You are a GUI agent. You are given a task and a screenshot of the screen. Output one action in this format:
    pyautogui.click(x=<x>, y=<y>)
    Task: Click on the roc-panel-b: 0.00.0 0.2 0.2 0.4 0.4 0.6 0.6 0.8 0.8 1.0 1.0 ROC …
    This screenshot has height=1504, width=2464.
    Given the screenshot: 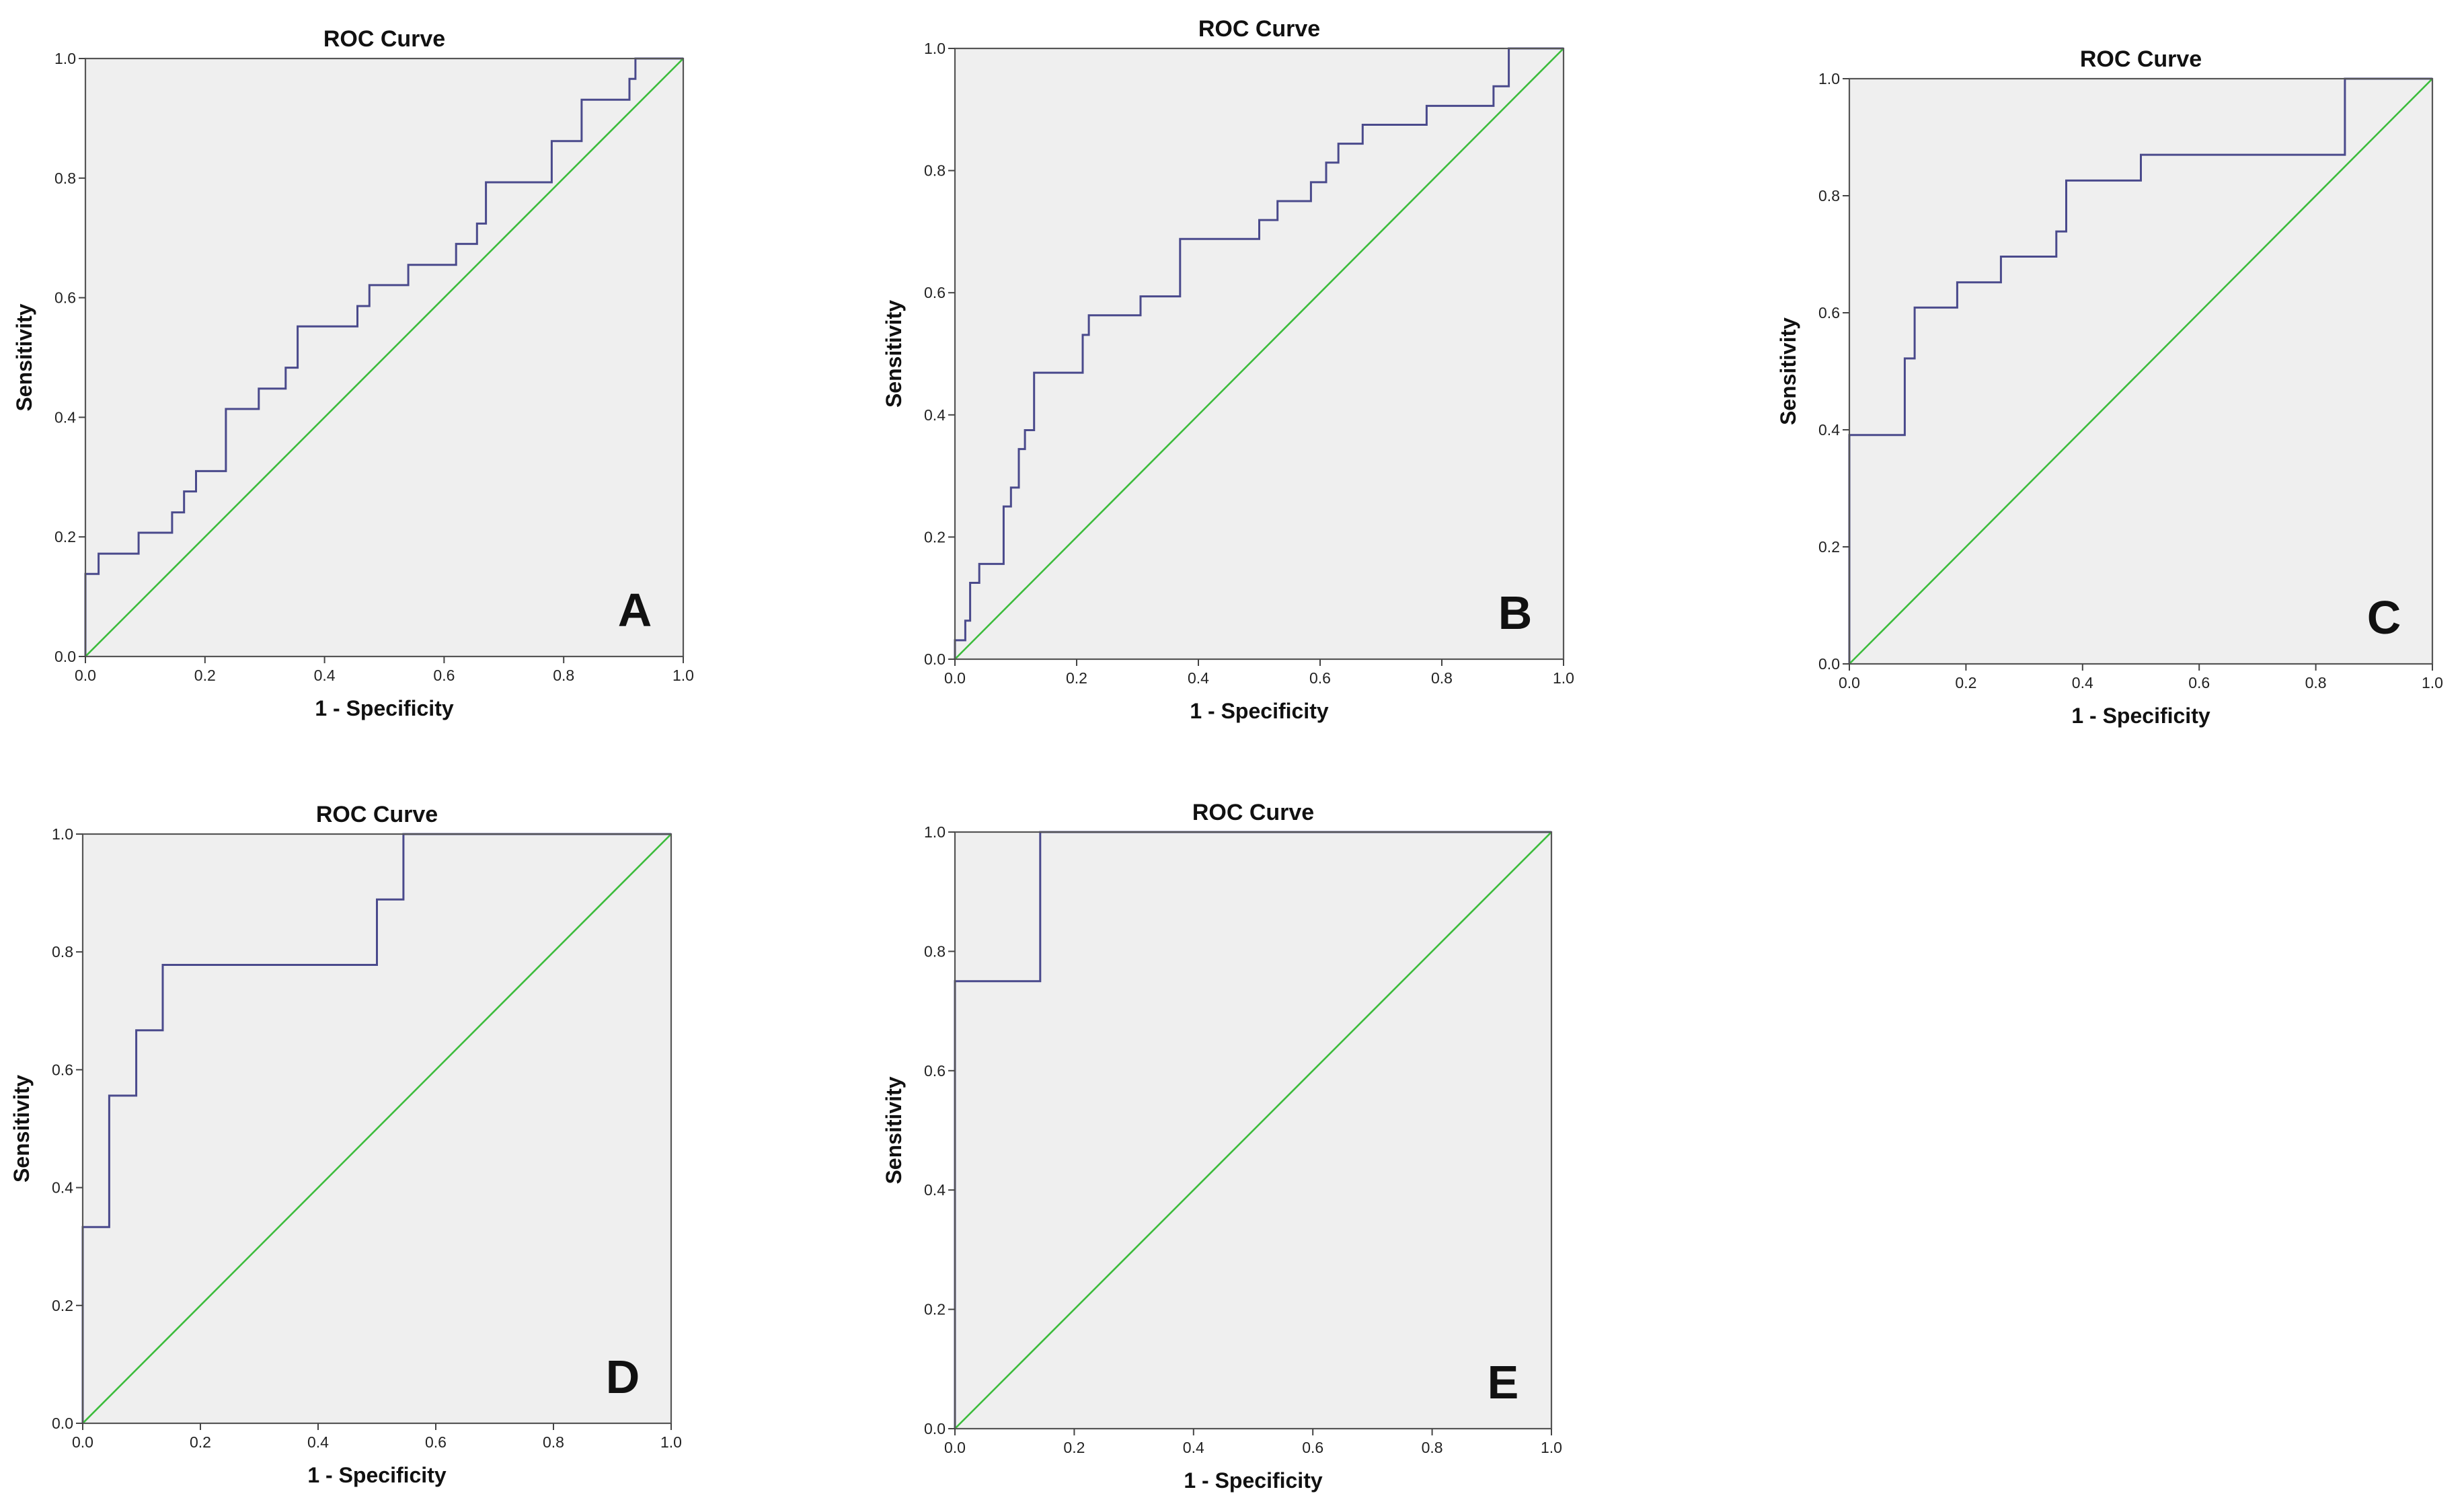 What is the action you would take?
    pyautogui.click(x=1228, y=369)
    